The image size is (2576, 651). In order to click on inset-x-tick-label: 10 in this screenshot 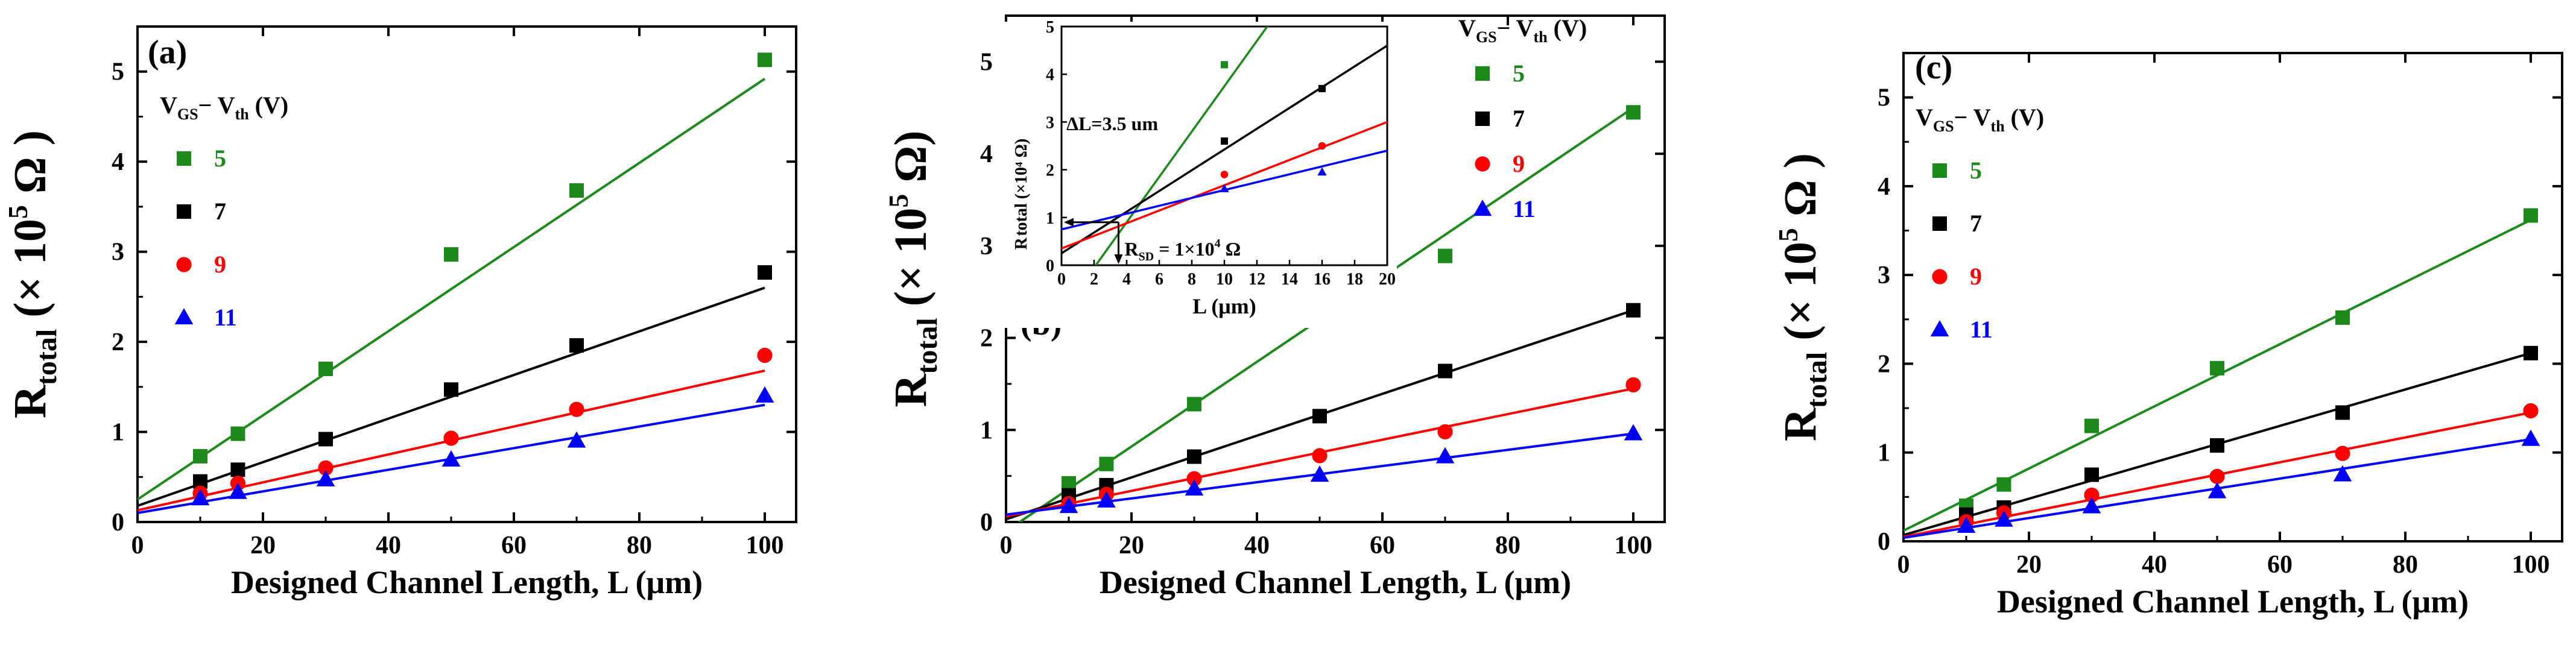, I will do `click(1224, 279)`.